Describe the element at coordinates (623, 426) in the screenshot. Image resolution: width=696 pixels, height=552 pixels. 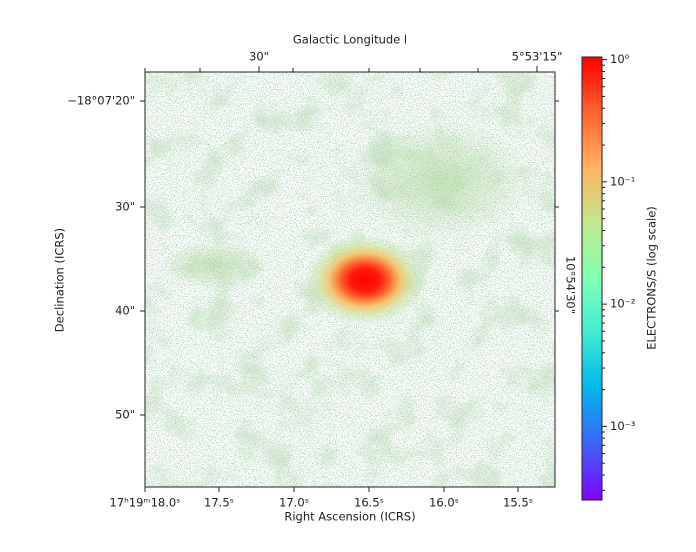
I see `colorbar-tick-label: 10⁻³` at that location.